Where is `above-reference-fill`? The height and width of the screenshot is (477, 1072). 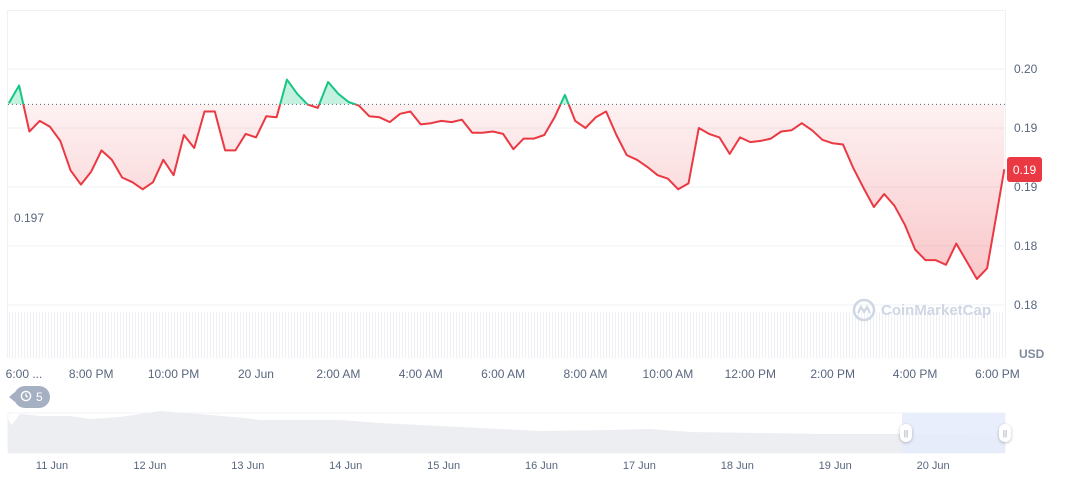 above-reference-fill is located at coordinates (288, 92).